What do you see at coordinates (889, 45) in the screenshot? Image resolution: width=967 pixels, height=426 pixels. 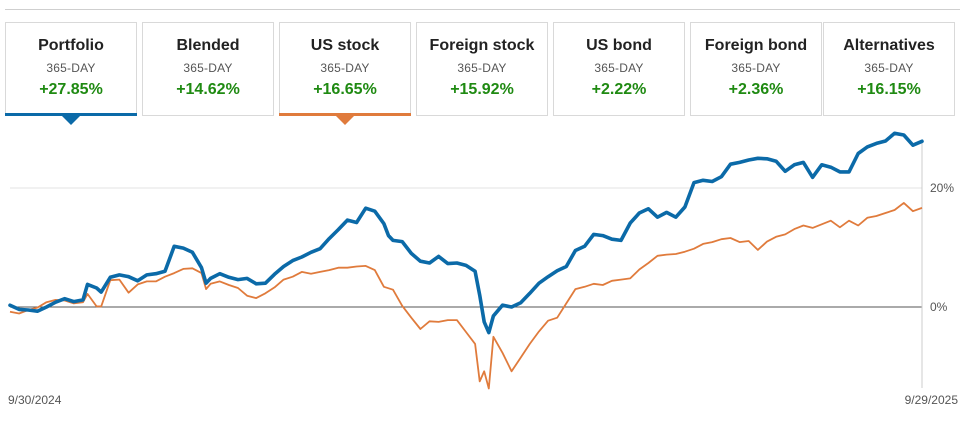 I see `tab-label: Alternatives` at bounding box center [889, 45].